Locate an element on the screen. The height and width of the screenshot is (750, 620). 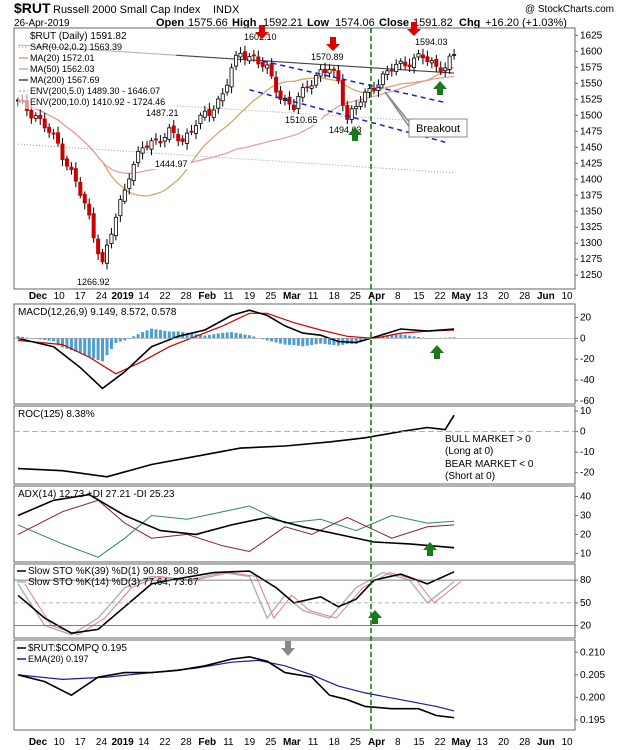
x-tick-label: Apr is located at coordinates (376, 296).